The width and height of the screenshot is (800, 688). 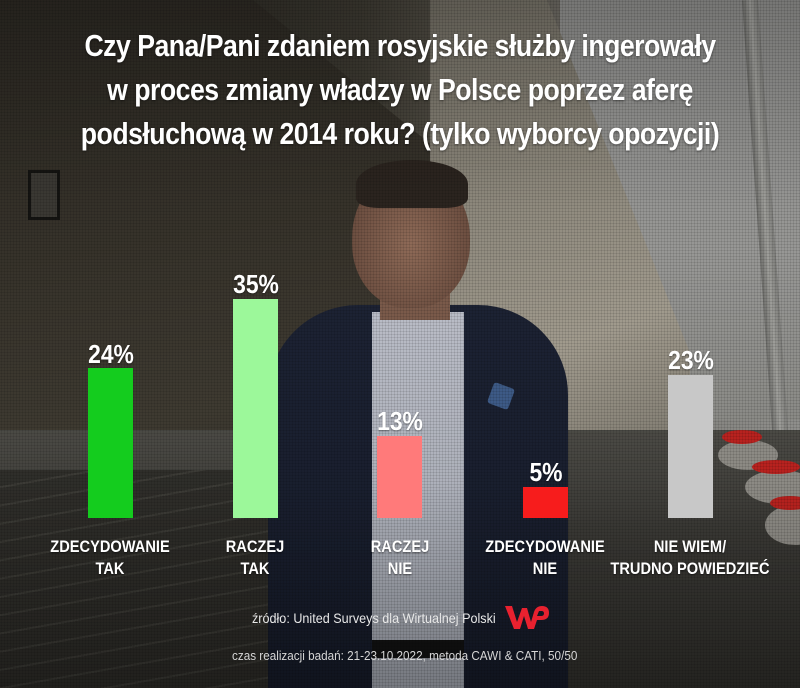 What do you see at coordinates (255, 558) in the screenshot?
I see `bar-label: RACZEJ TAK` at bounding box center [255, 558].